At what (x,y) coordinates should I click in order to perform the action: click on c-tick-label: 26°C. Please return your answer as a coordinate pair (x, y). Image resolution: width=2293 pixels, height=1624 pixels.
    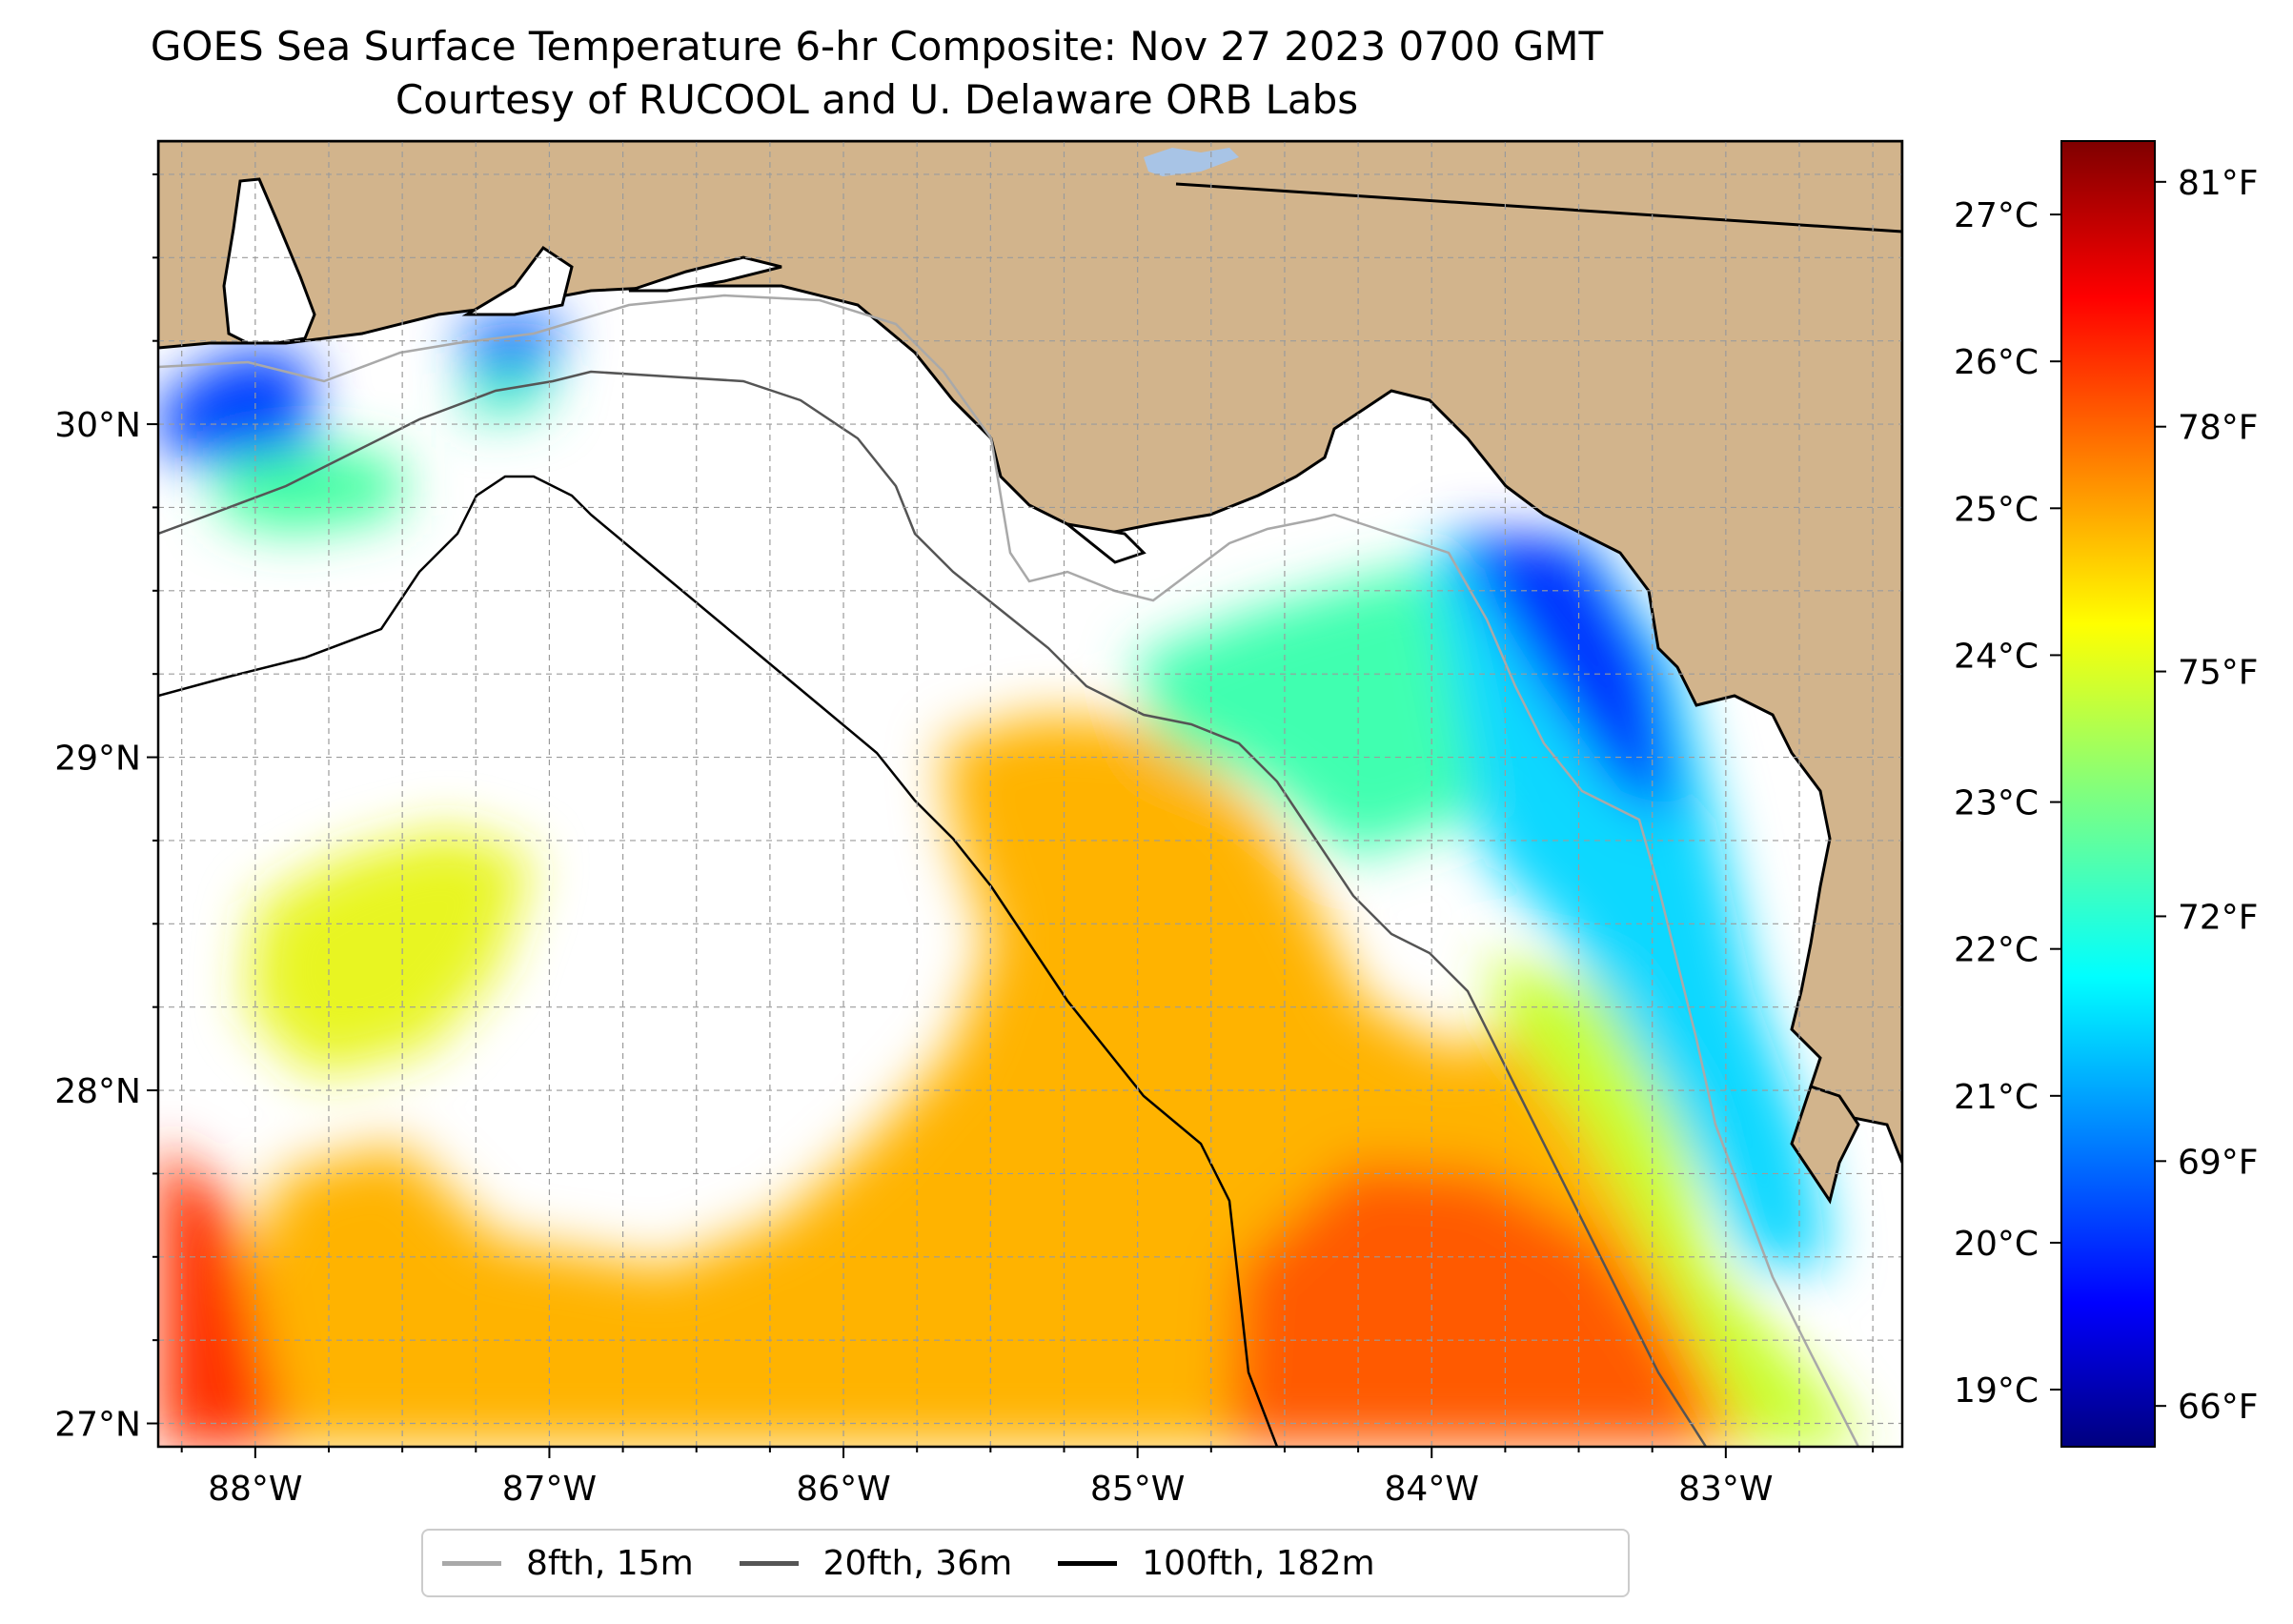
    Looking at the image, I should click on (1997, 362).